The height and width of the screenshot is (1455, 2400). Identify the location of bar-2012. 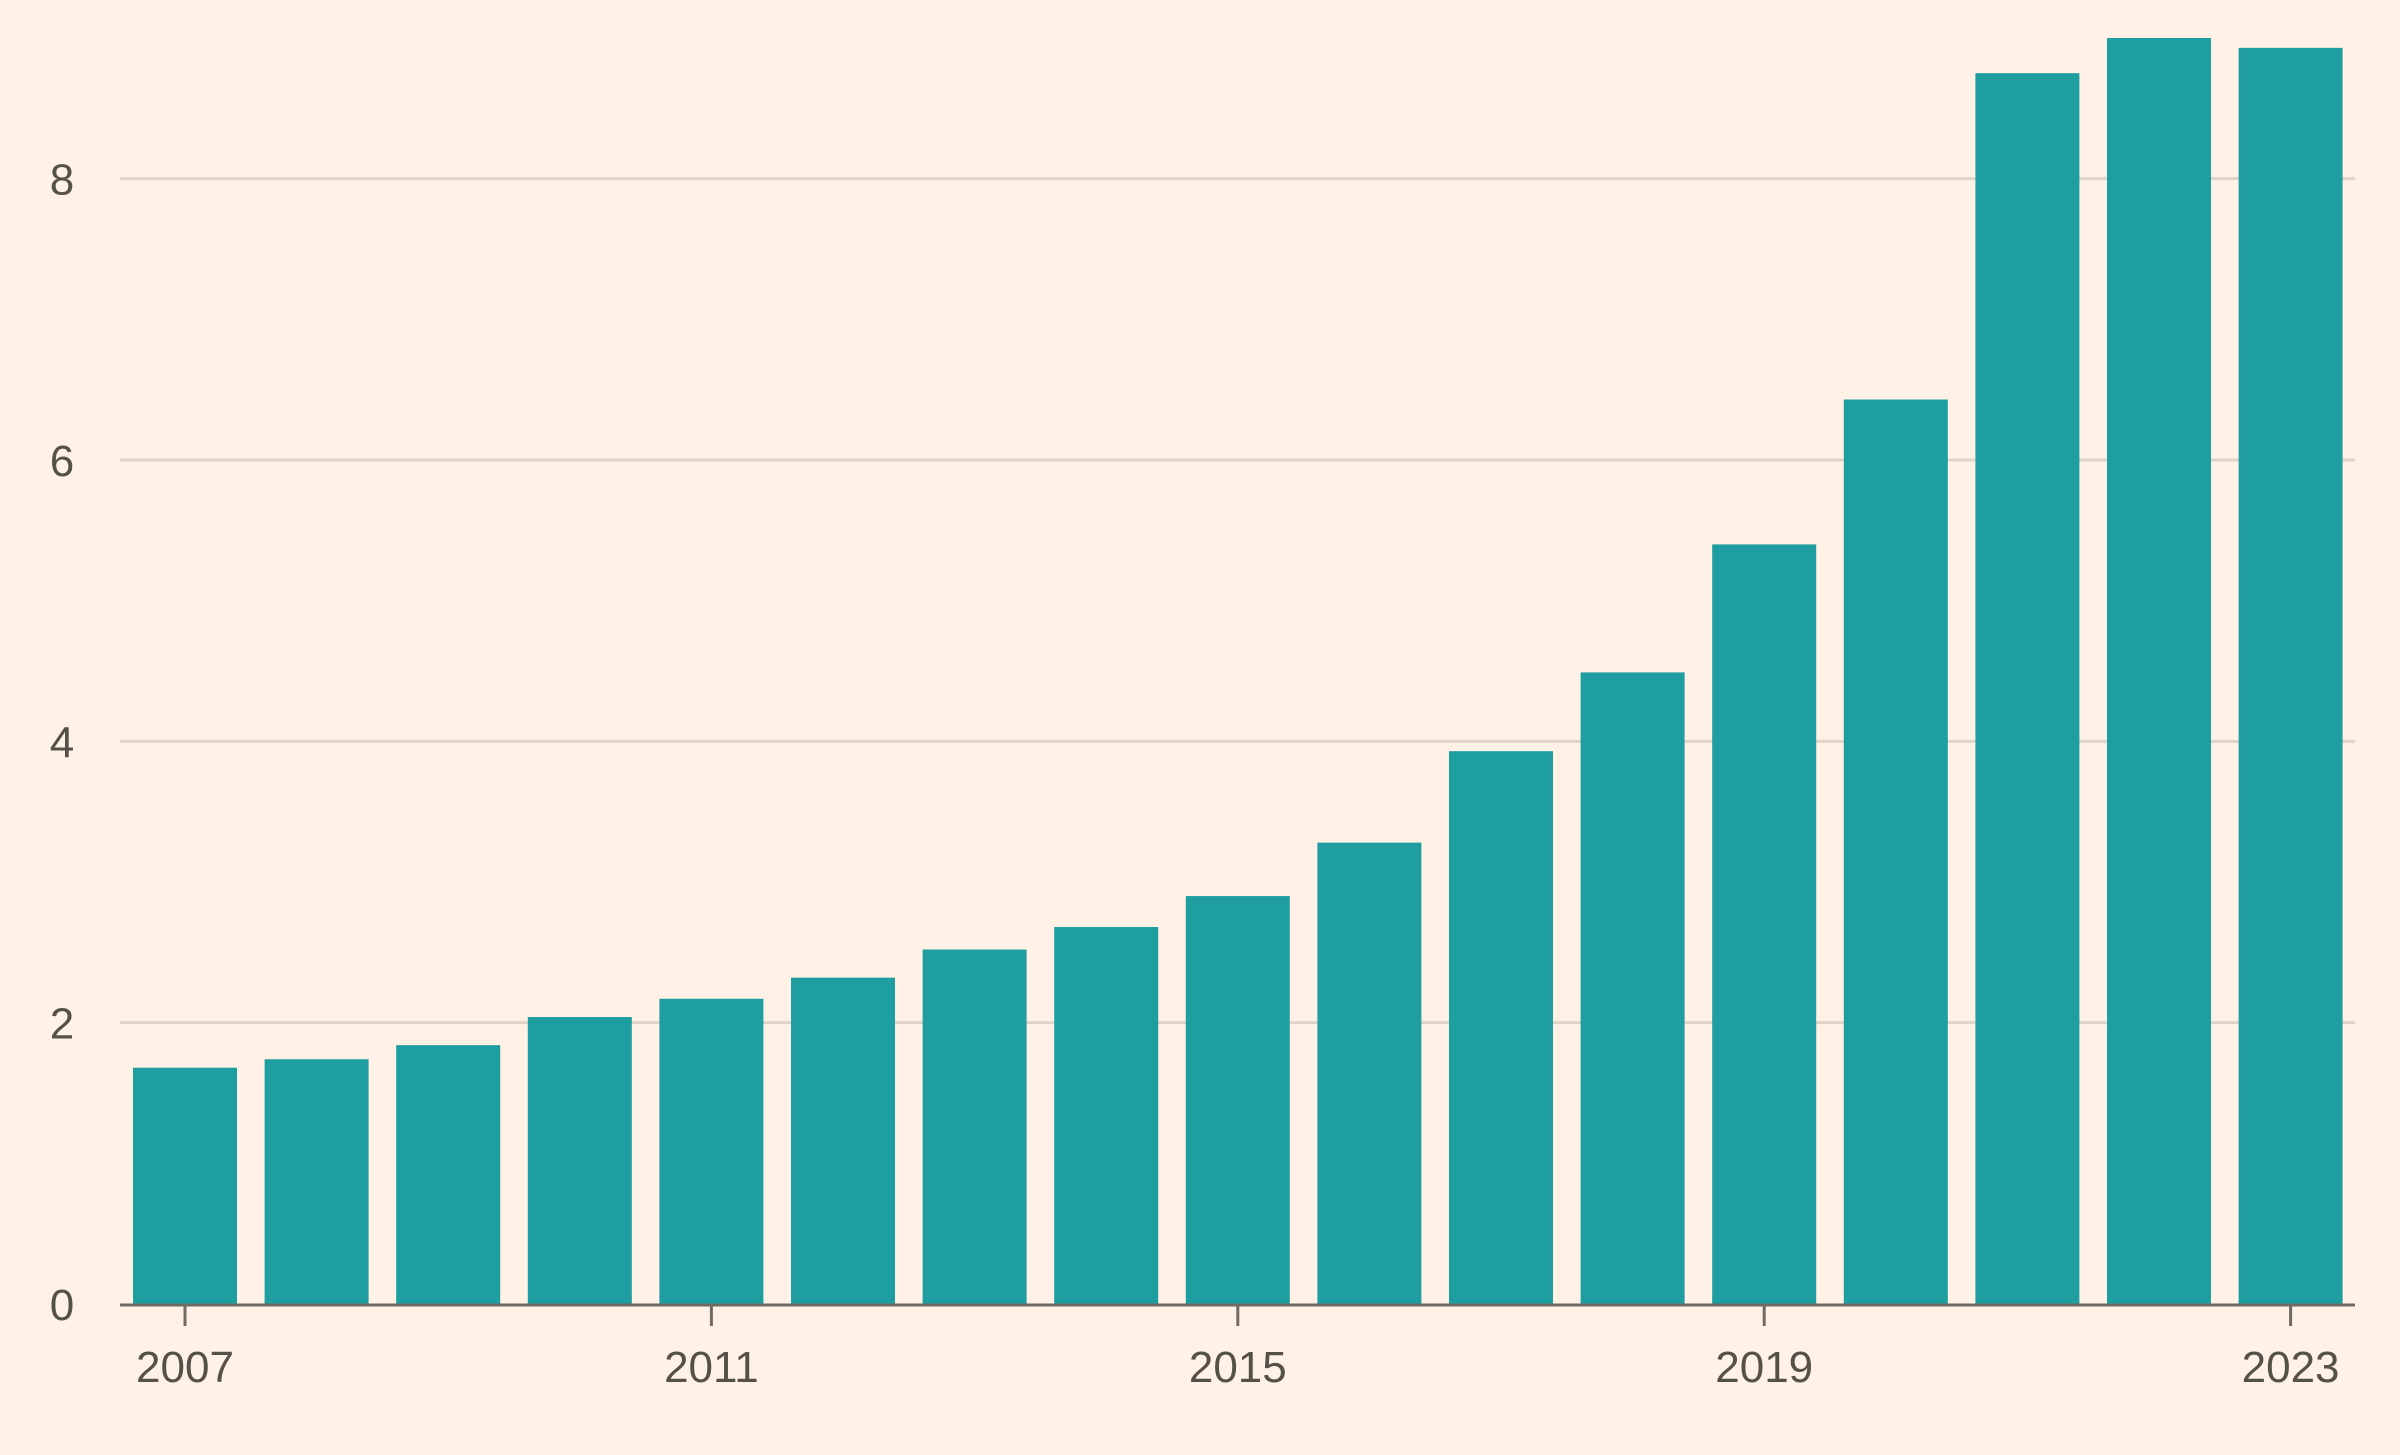
(843, 1140).